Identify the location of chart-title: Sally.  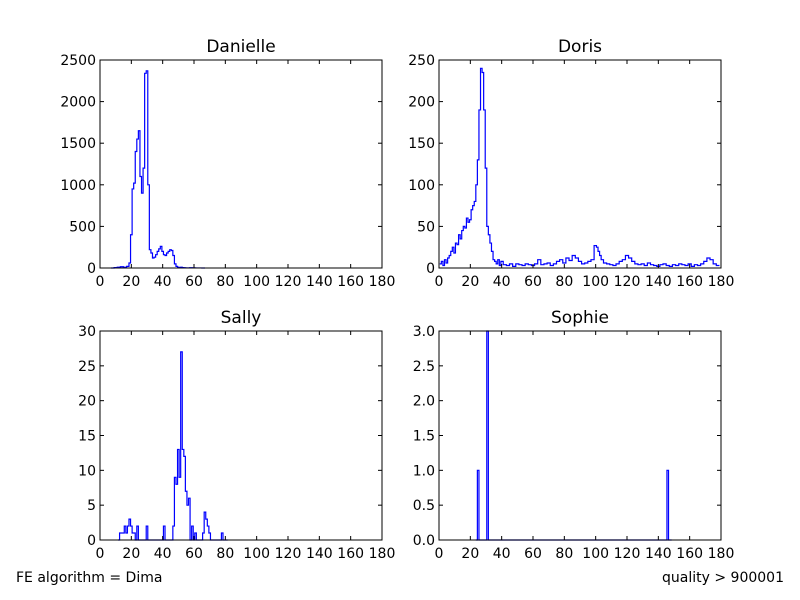
(241, 318).